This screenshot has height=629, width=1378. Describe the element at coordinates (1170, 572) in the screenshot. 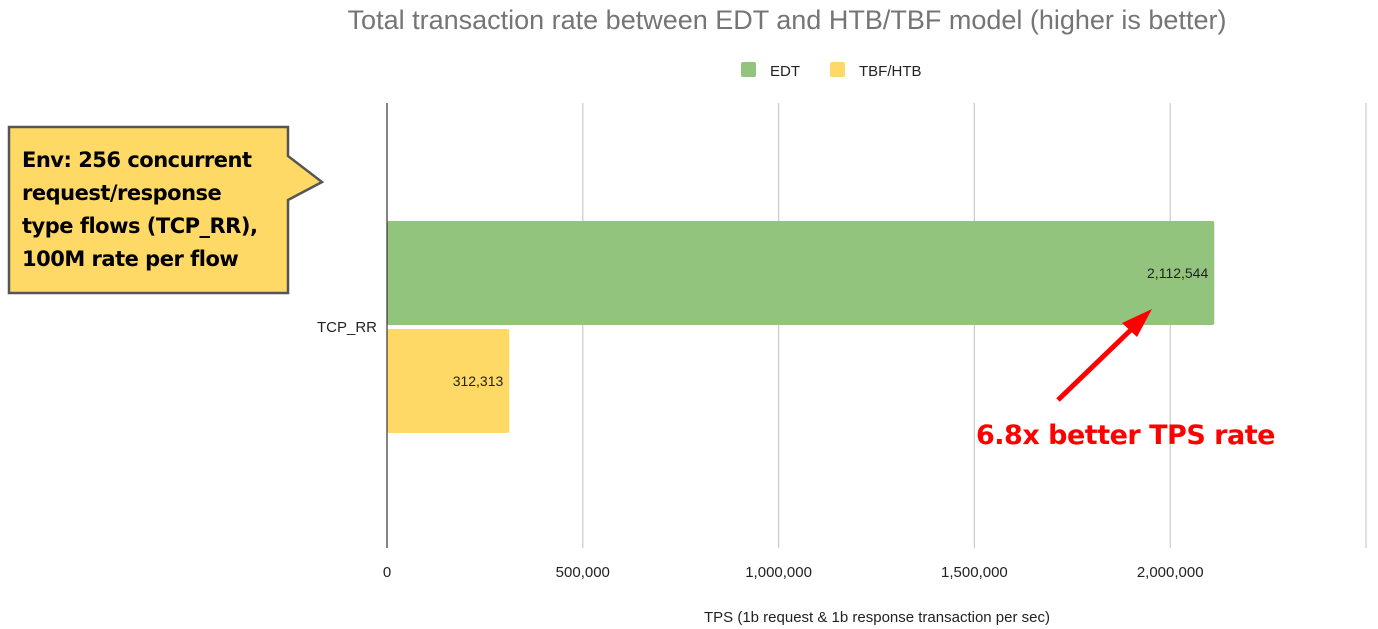

I see `x-tick-label: 2,000,000` at that location.